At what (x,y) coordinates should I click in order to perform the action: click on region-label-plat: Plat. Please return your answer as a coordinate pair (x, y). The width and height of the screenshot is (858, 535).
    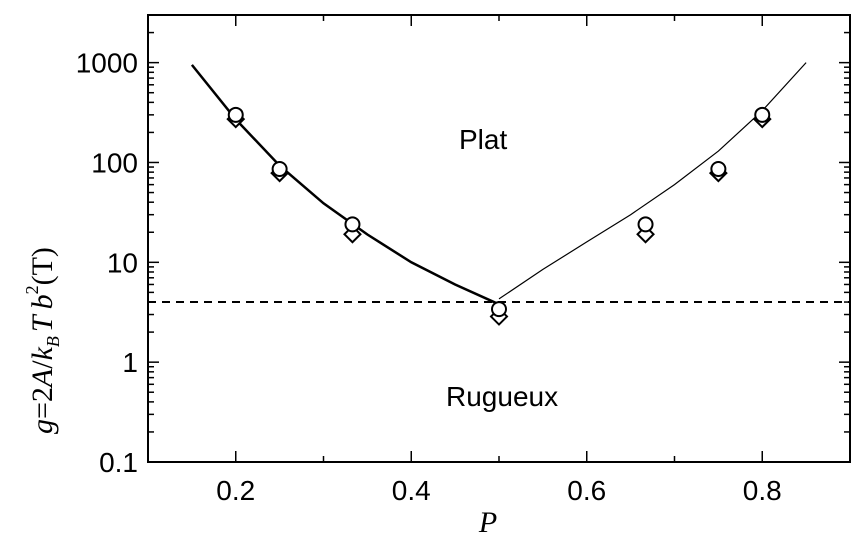
    Looking at the image, I should click on (483, 139).